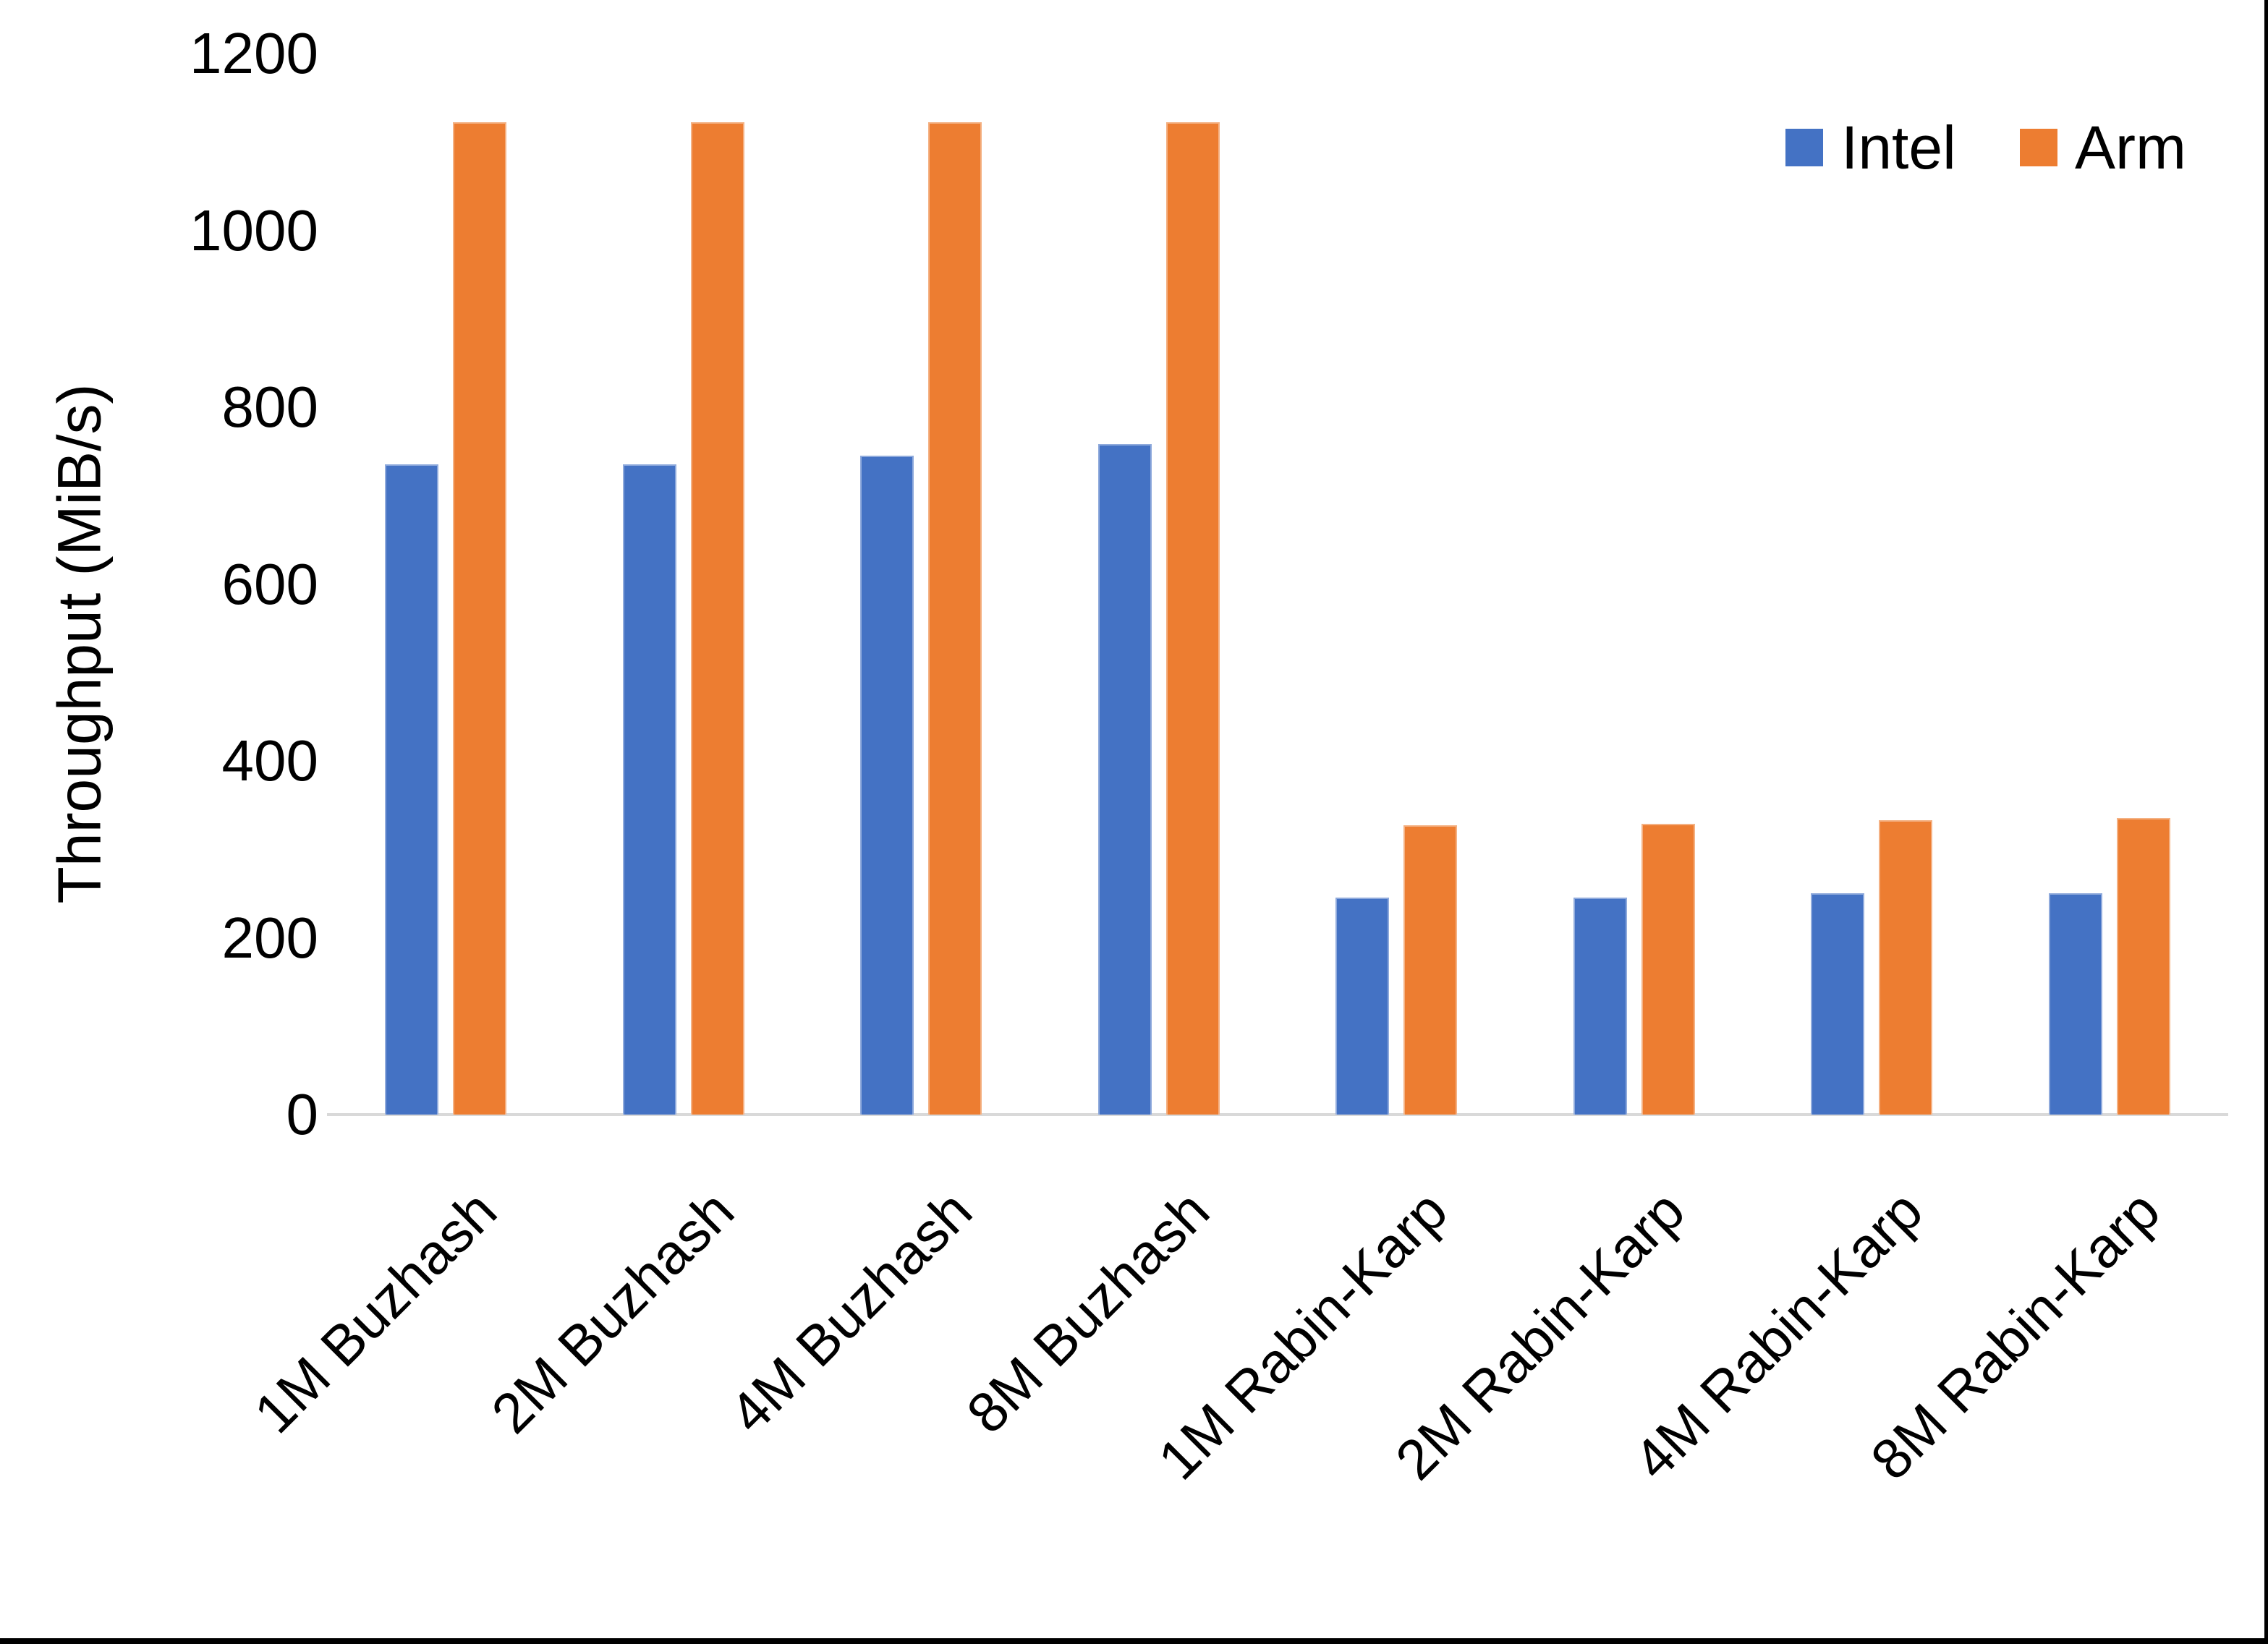 This screenshot has height=1644, width=2268. I want to click on legend-swatch-intel, so click(1804, 147).